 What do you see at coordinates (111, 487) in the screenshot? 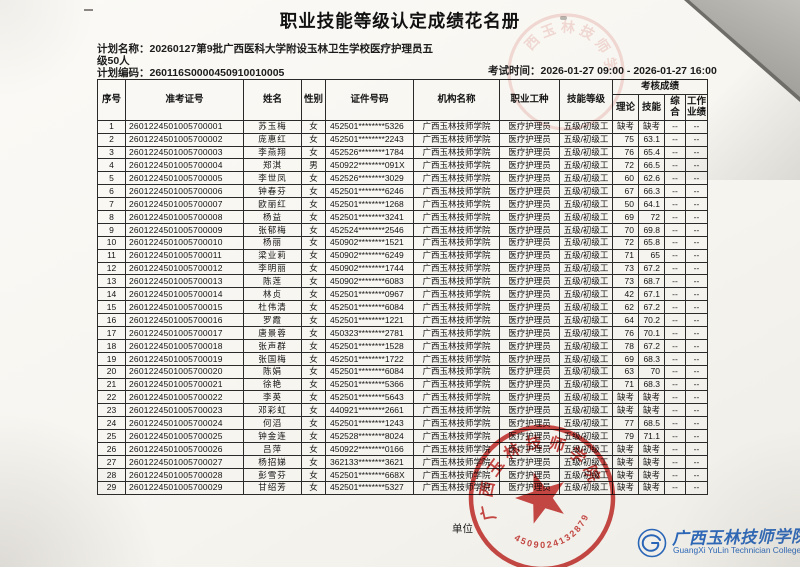
I see `cell-no: 29` at bounding box center [111, 487].